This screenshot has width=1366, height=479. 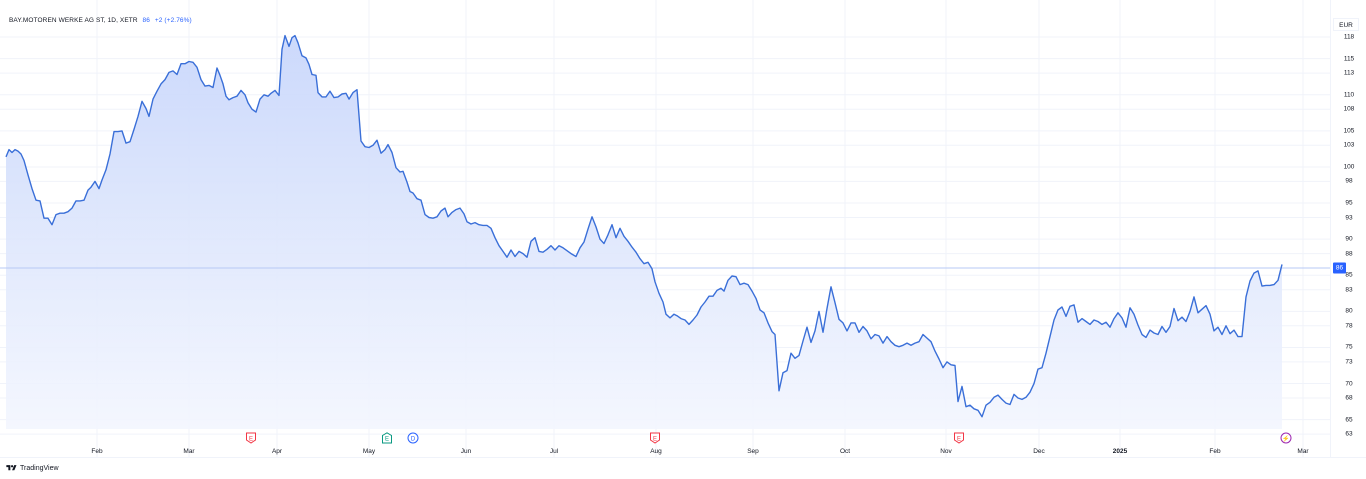 I want to click on time-axis-label: 2025, so click(x=1120, y=451).